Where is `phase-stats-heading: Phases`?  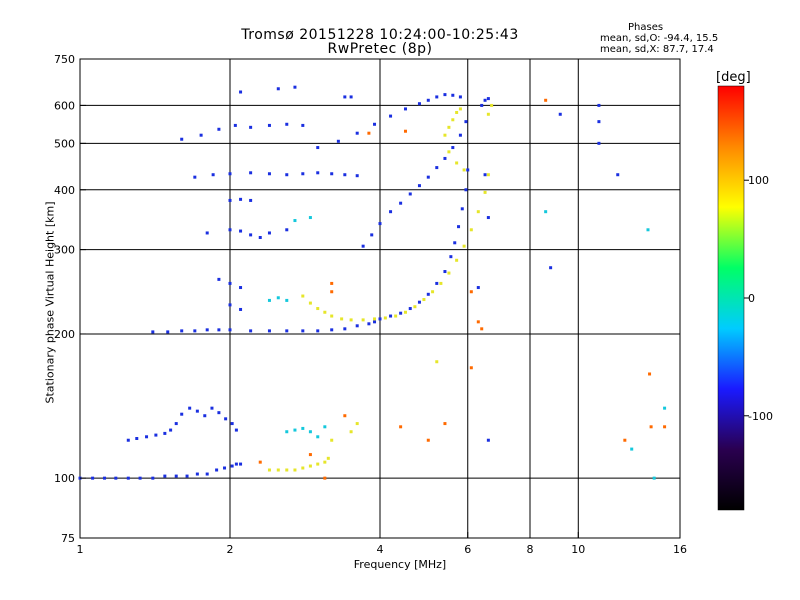 phase-stats-heading: Phases is located at coordinates (646, 27).